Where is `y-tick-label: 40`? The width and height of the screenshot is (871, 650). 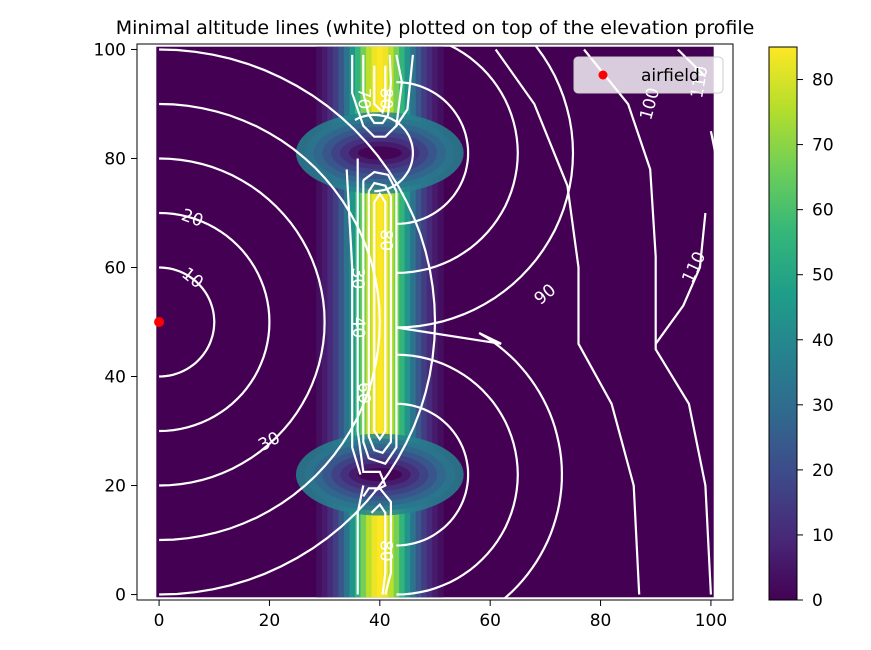
y-tick-label: 40 is located at coordinates (115, 378).